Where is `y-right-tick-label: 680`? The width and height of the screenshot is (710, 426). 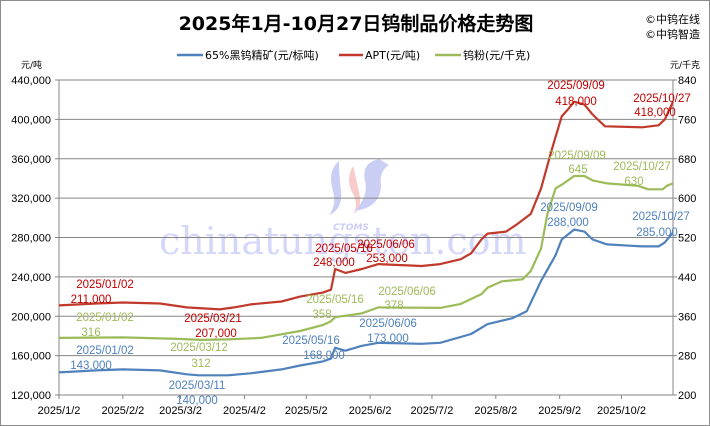
y-right-tick-label: 680 is located at coordinates (687, 160).